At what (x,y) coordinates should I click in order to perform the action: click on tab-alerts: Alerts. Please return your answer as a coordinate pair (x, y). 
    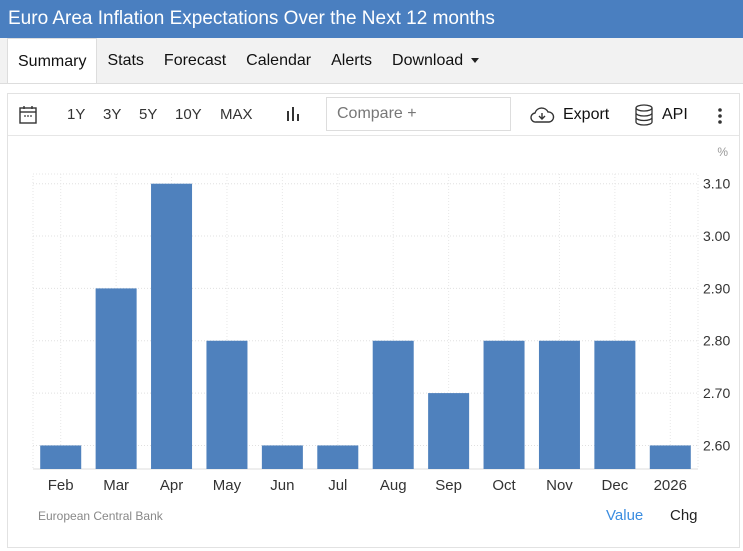
    Looking at the image, I should click on (352, 60).